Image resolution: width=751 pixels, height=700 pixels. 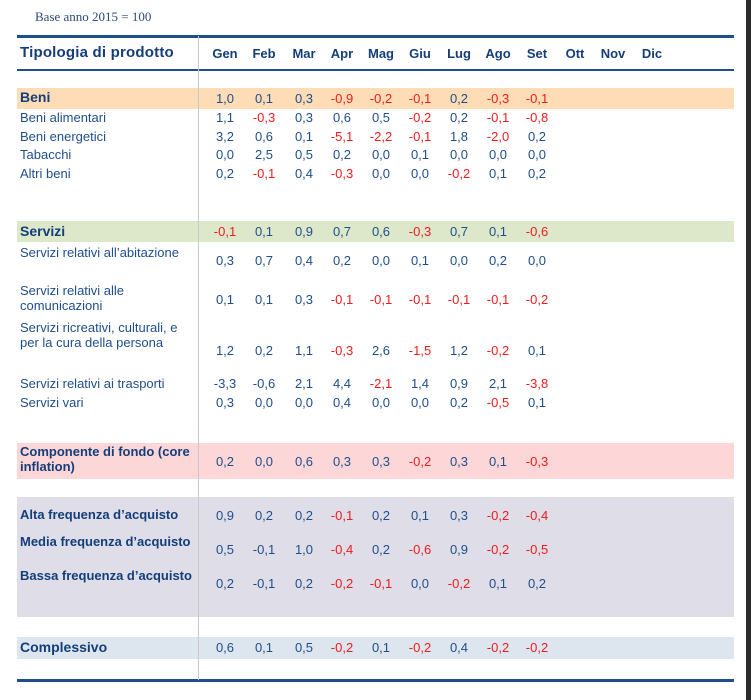 I want to click on column-header-apr: Apr, so click(x=342, y=53).